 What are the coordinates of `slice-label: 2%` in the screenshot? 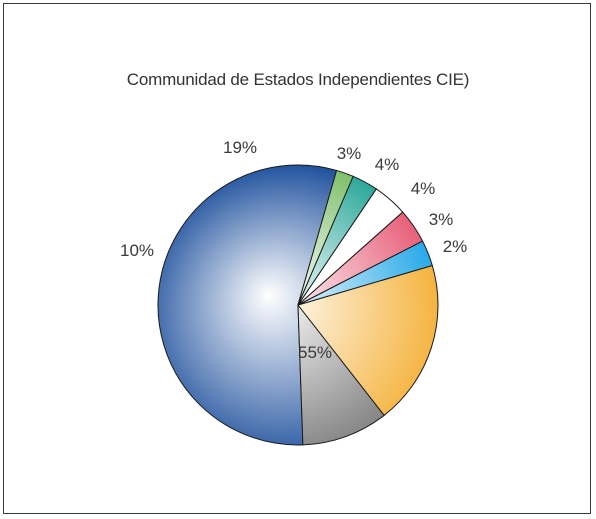 It's located at (455, 246).